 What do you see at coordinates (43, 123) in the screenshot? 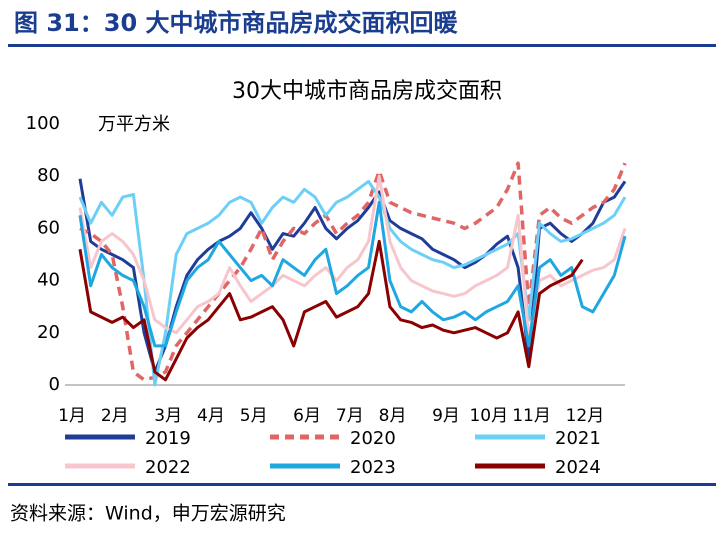
I see `y-tick-label: 100` at bounding box center [43, 123].